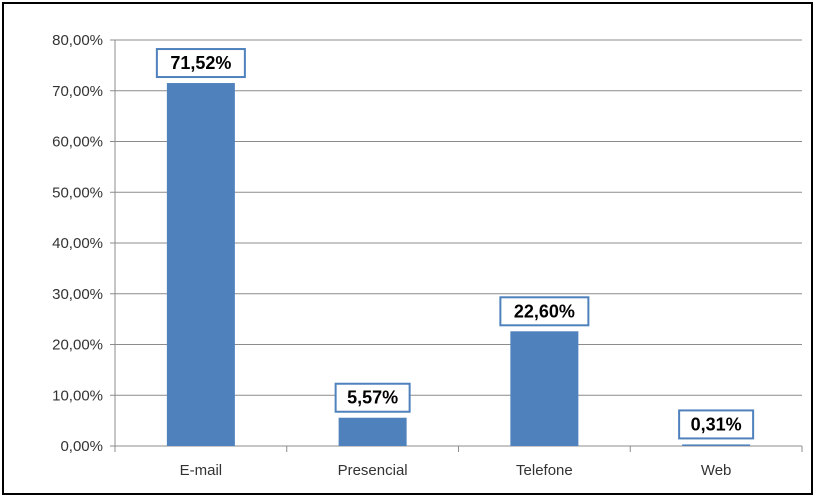 The image size is (819, 500). Describe the element at coordinates (81, 446) in the screenshot. I see `y-tick-label: 0,00%` at that location.